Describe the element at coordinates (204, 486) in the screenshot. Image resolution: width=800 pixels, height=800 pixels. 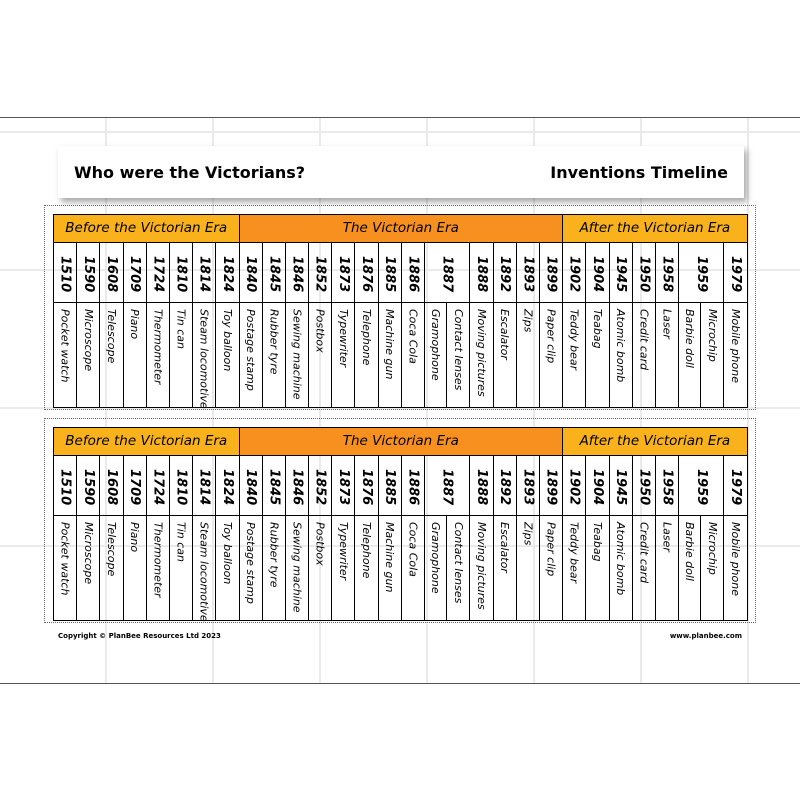
I see `year: 1814` at that location.